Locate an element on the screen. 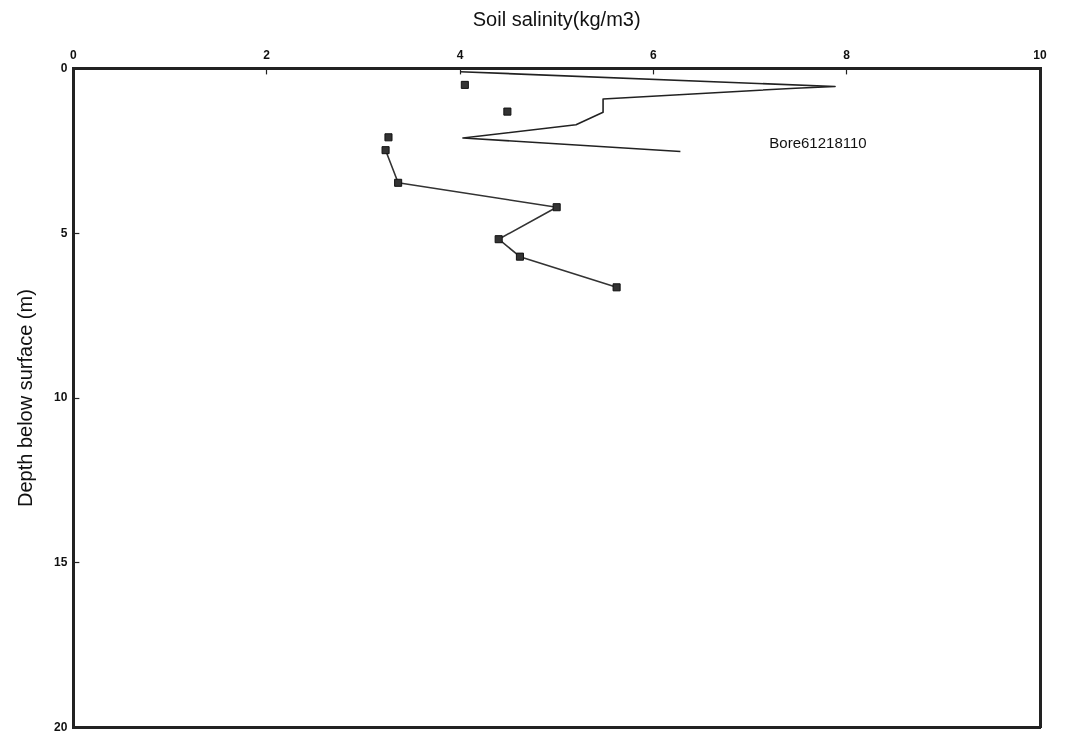 The height and width of the screenshot is (747, 1070). x-tick-label: 2 is located at coordinates (267, 54).